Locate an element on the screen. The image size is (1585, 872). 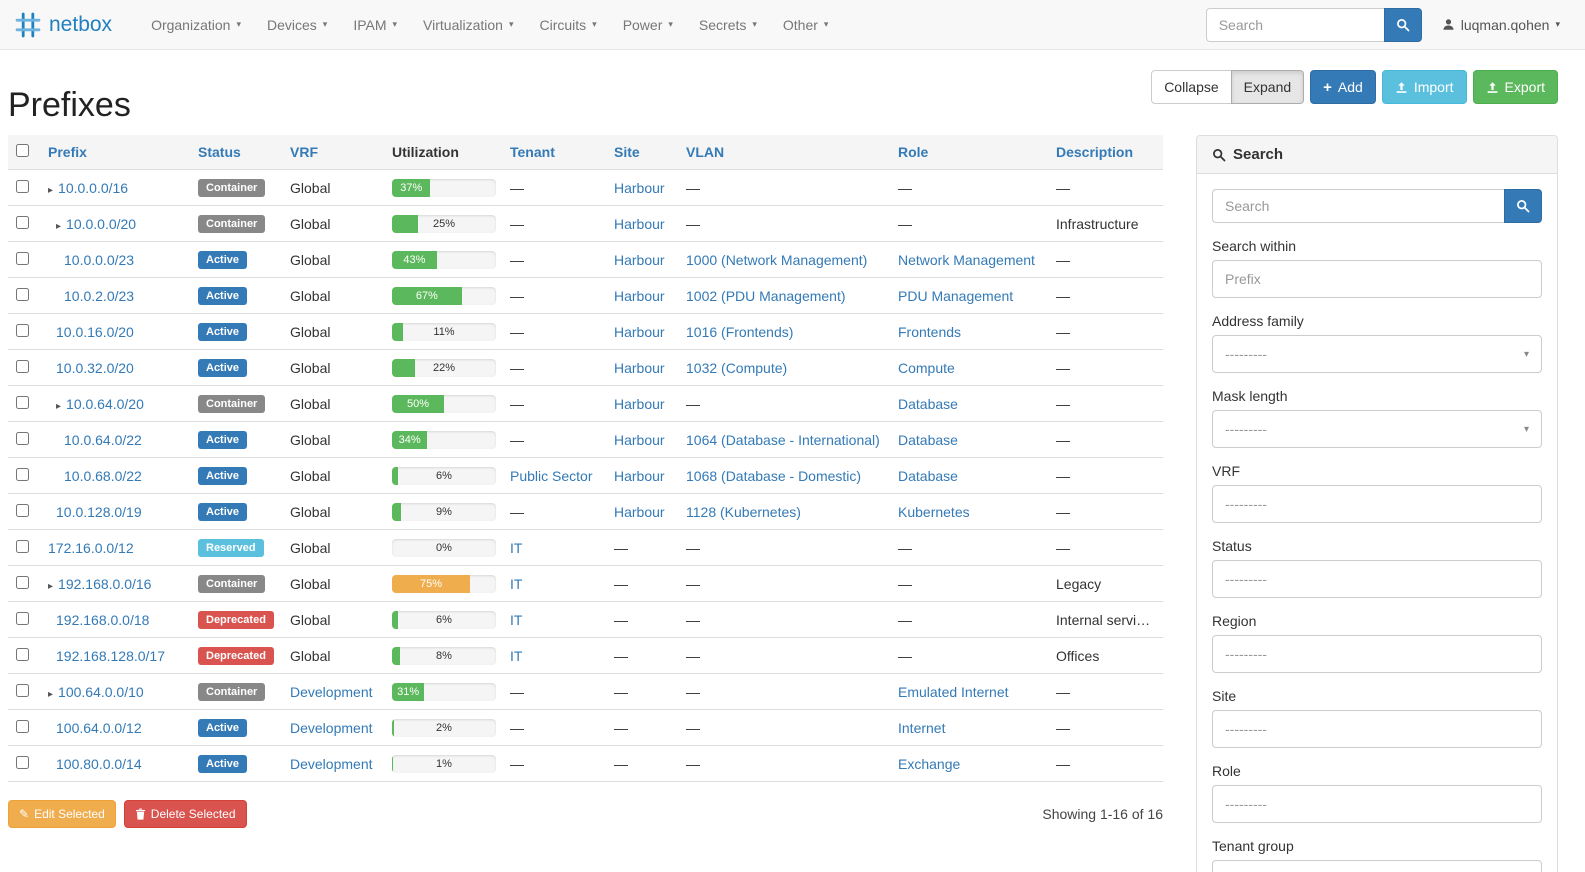
expand-button: Expand is located at coordinates (1267, 87).